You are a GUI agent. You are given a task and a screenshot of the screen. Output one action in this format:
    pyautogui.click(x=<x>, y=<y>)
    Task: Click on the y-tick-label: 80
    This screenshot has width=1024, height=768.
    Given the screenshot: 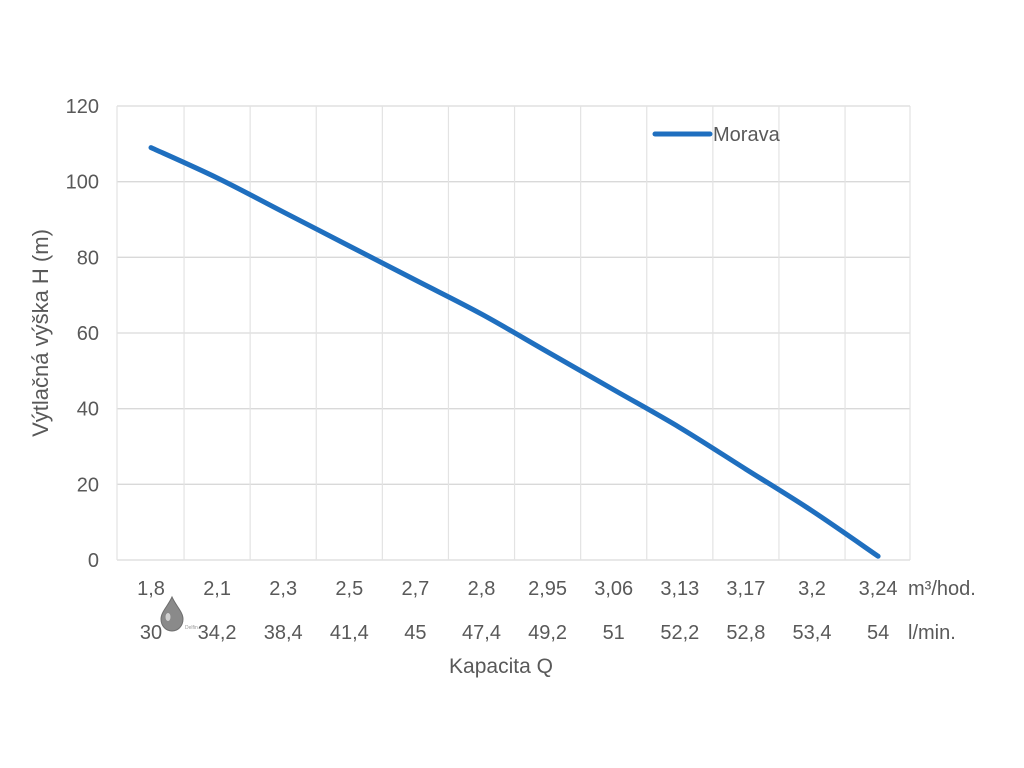 What is the action you would take?
    pyautogui.click(x=88, y=258)
    